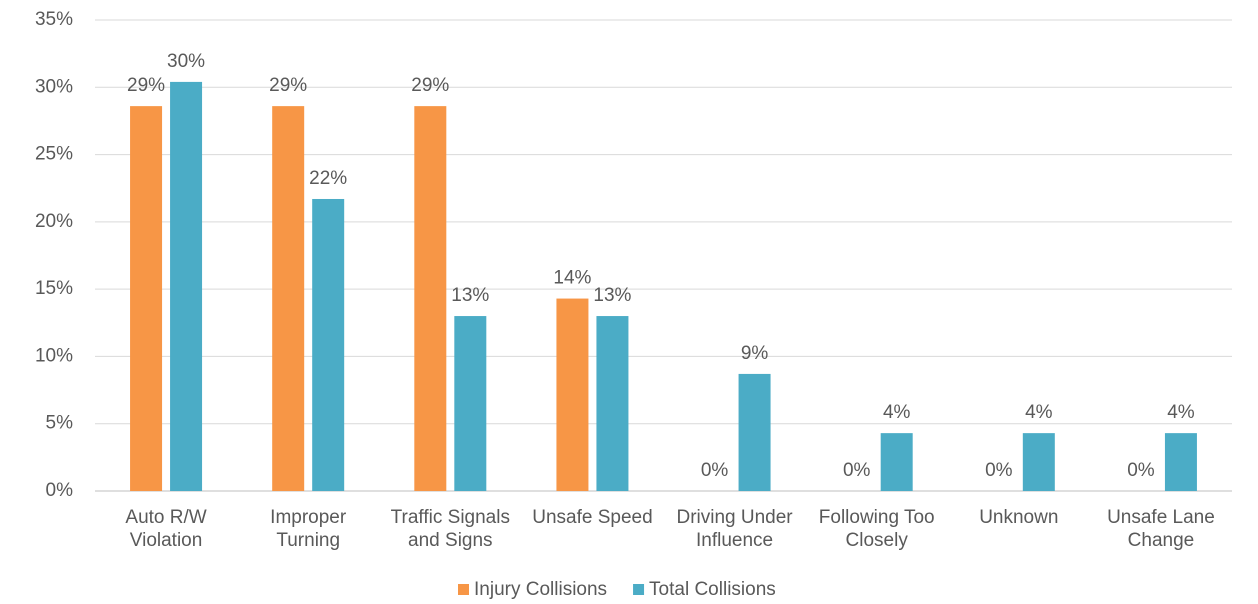 The width and height of the screenshot is (1258, 604). I want to click on x-tick-label: Traffic Signals and Signs, so click(450, 529).